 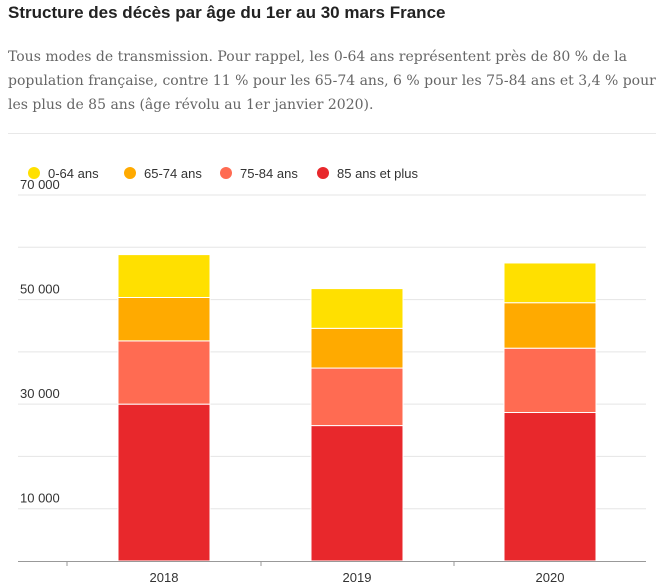 What do you see at coordinates (40, 289) in the screenshot?
I see `y-tick-label: 50 000` at bounding box center [40, 289].